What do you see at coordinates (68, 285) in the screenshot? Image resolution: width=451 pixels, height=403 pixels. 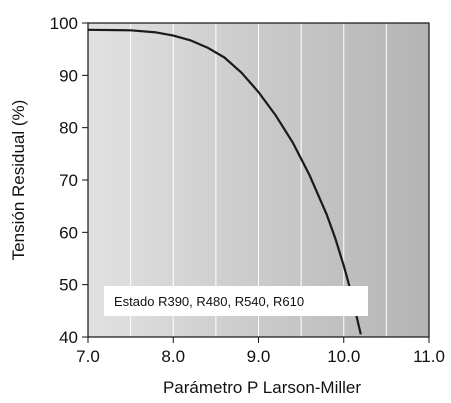 I see `y-tick-label: 50` at bounding box center [68, 285].